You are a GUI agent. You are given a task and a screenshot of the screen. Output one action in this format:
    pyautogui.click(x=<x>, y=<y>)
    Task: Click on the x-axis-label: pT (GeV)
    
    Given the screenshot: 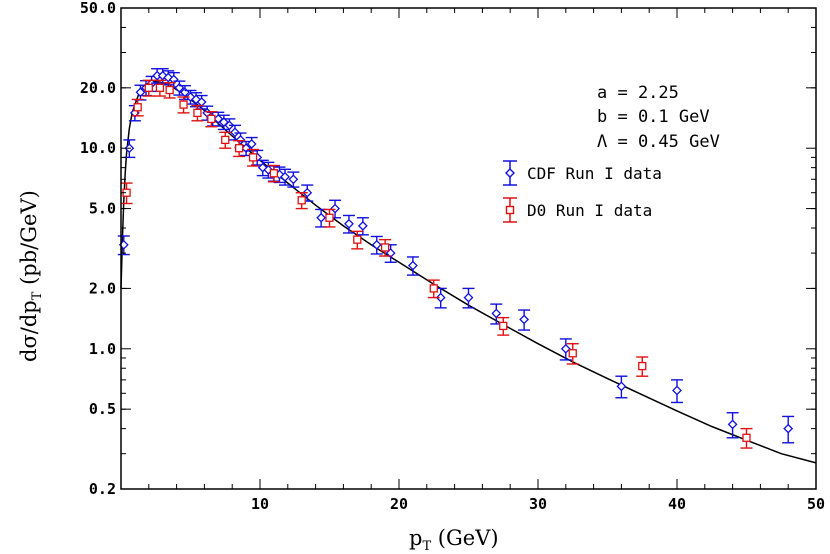 What is the action you would take?
    pyautogui.click(x=454, y=540)
    